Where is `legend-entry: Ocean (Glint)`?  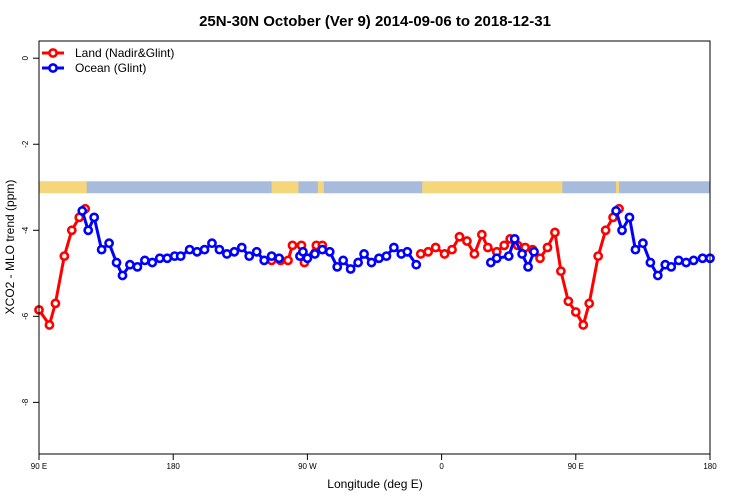 legend-entry: Ocean (Glint) is located at coordinates (94, 68).